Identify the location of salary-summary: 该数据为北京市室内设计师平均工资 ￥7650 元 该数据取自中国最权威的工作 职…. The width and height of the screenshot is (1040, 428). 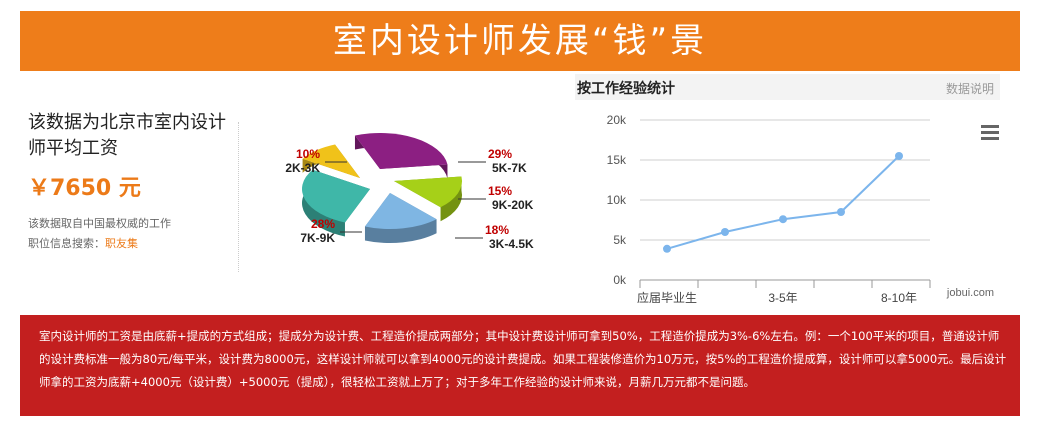
(130, 182).